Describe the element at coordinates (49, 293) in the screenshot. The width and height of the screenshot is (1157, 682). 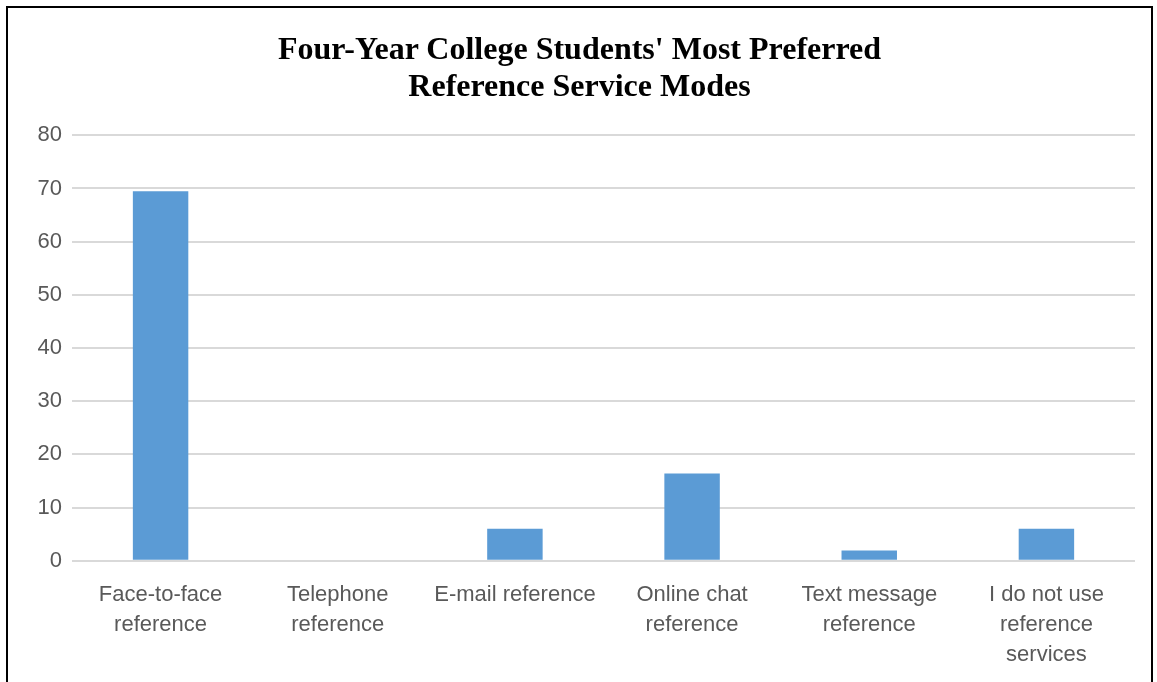
I see `y-tick-label: 50` at that location.